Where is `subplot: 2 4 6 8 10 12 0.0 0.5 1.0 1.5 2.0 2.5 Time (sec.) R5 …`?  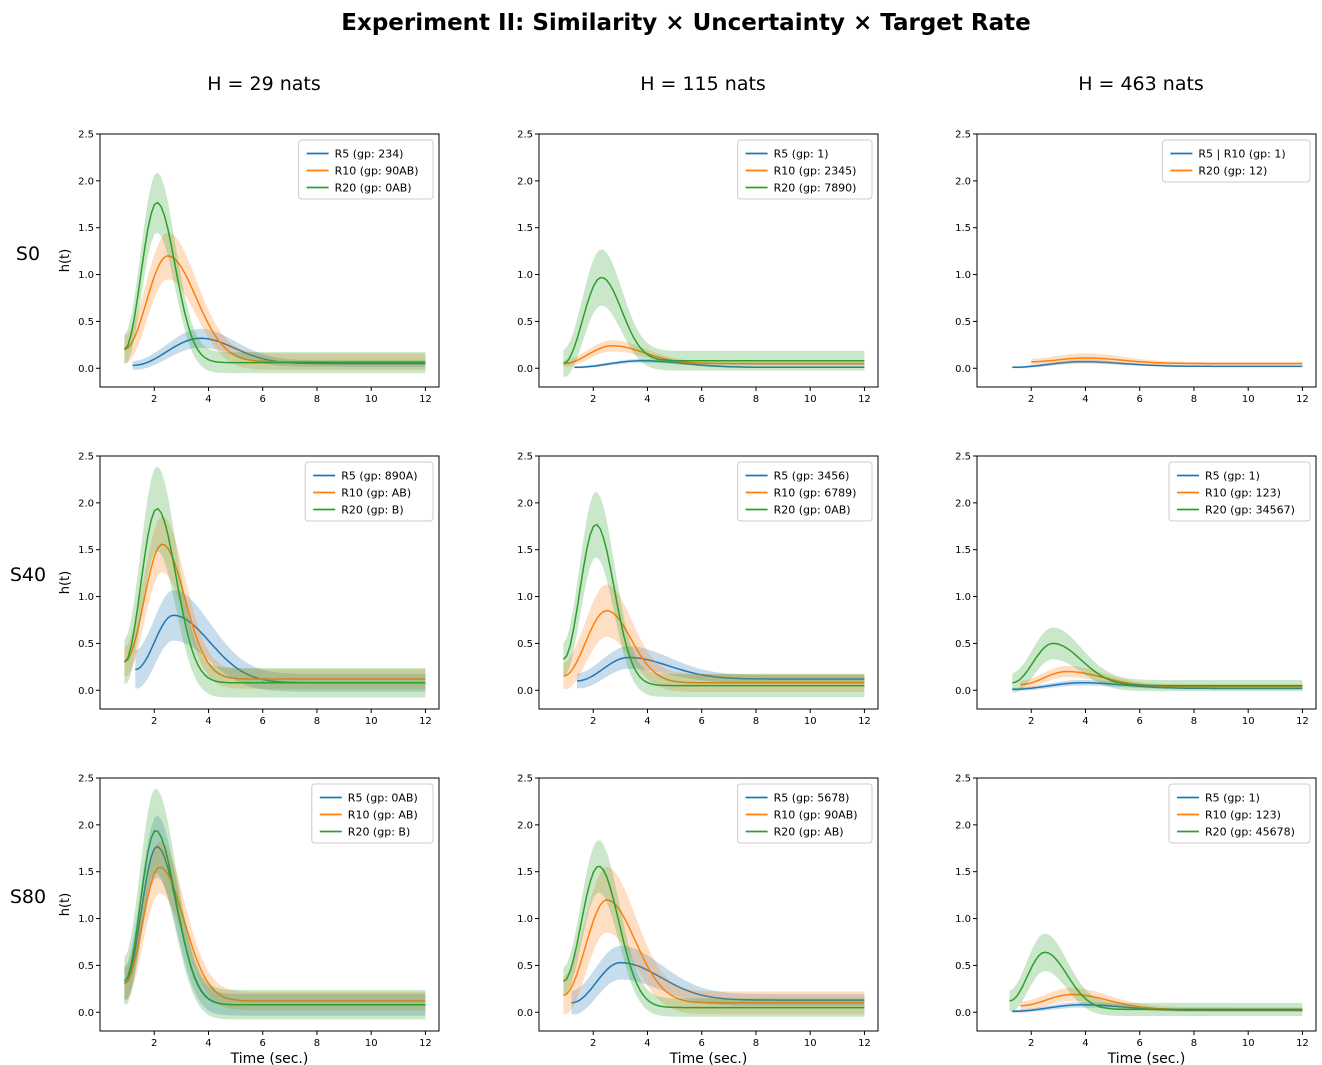
subplot: 2 4 6 8 10 12 0.0 0.5 1.0 1.5 2.0 2.5 Time (sec.) R5 … is located at coordinates (698, 919).